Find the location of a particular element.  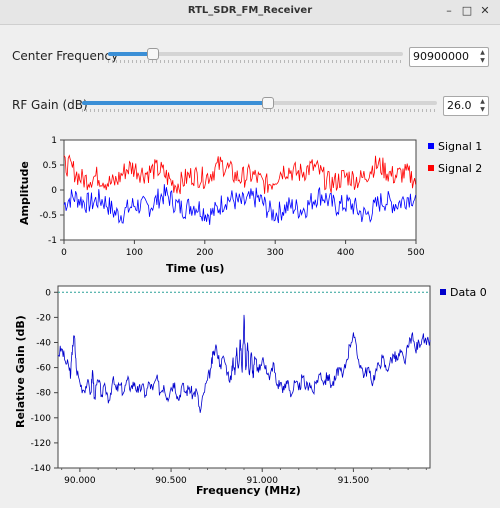

y-axis-label: Amplitude is located at coordinates (24, 193).